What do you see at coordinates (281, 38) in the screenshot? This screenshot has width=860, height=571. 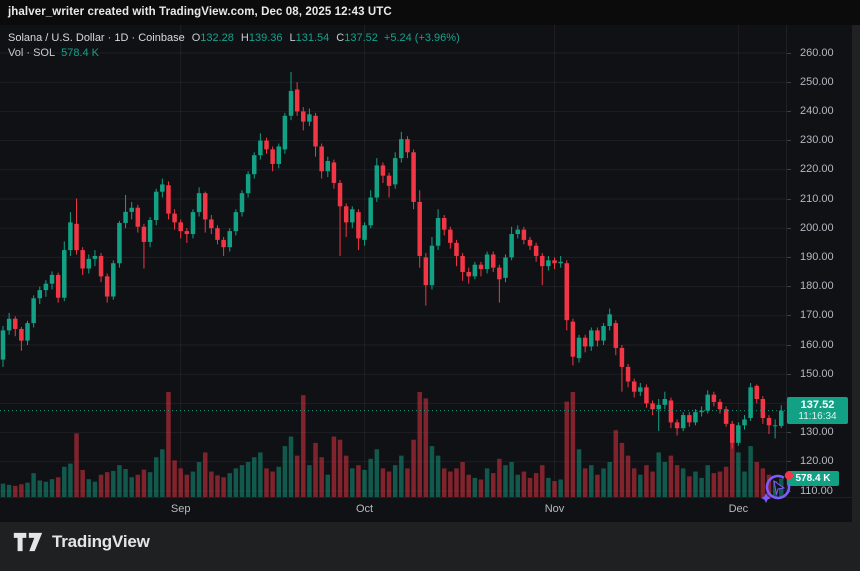 I see `ohlc-values: O132.28 H139.36 L131.54 C137.52` at bounding box center [281, 38].